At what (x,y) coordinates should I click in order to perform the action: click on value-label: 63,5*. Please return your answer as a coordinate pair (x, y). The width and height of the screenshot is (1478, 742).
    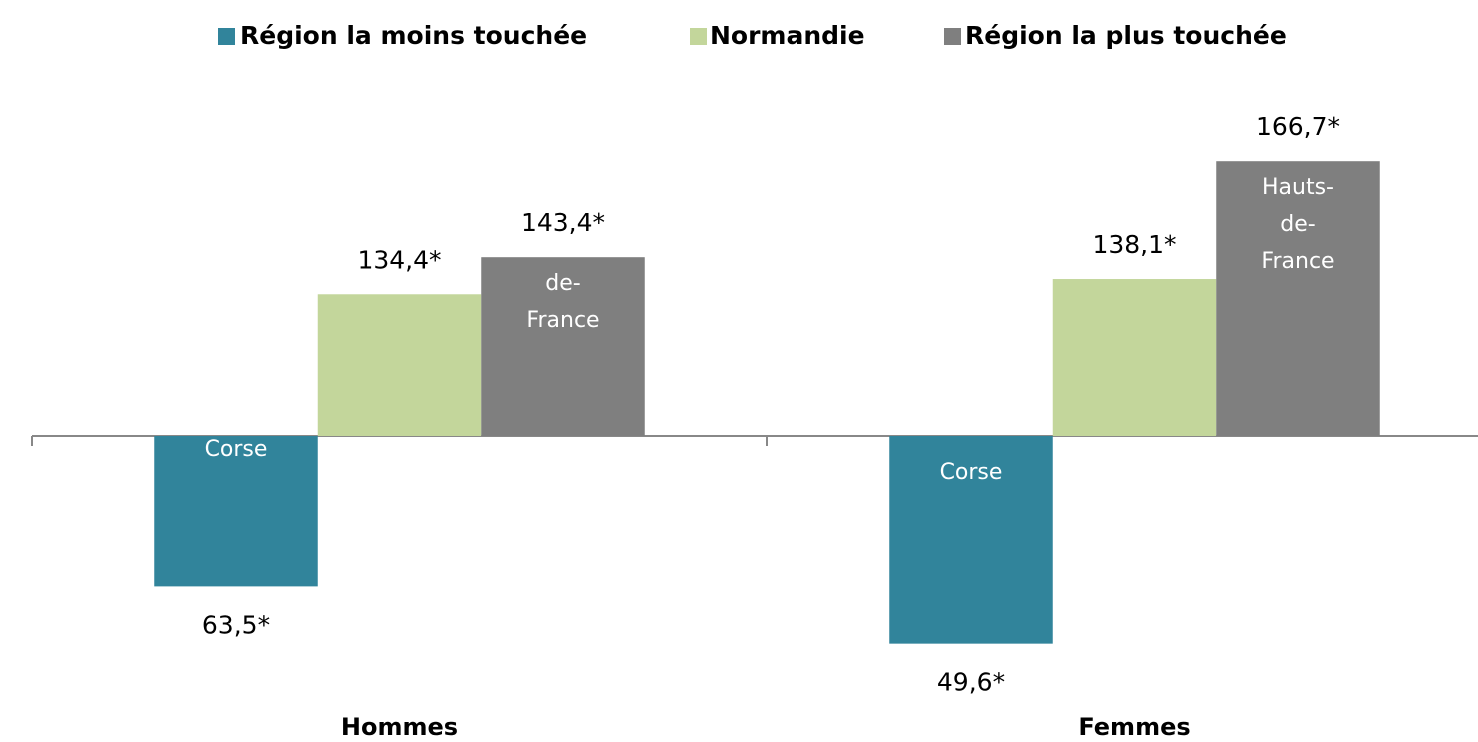
    Looking at the image, I should click on (236, 624).